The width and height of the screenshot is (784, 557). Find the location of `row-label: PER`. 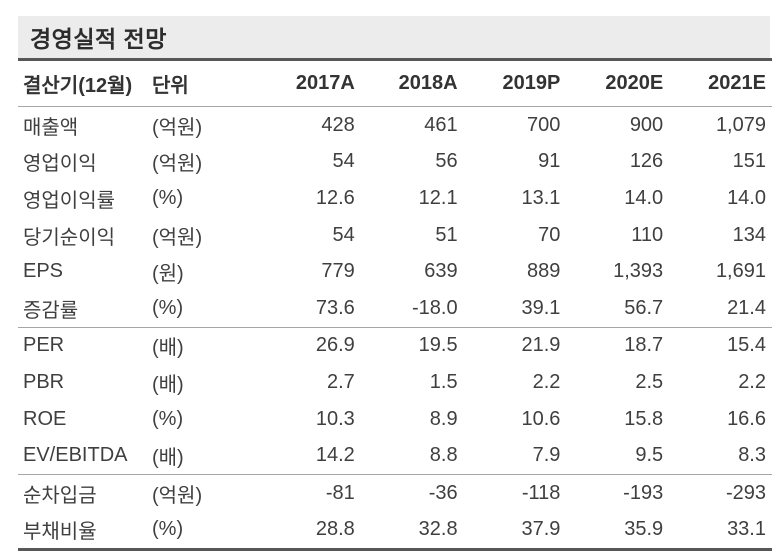

row-label: PER is located at coordinates (85, 345).